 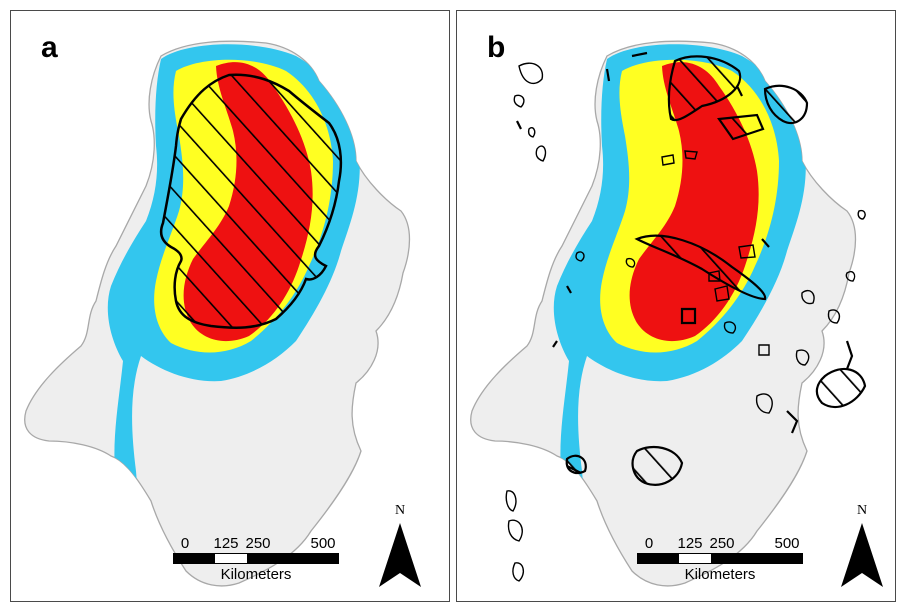 I want to click on north-arrow-a: N, so click(x=400, y=546).